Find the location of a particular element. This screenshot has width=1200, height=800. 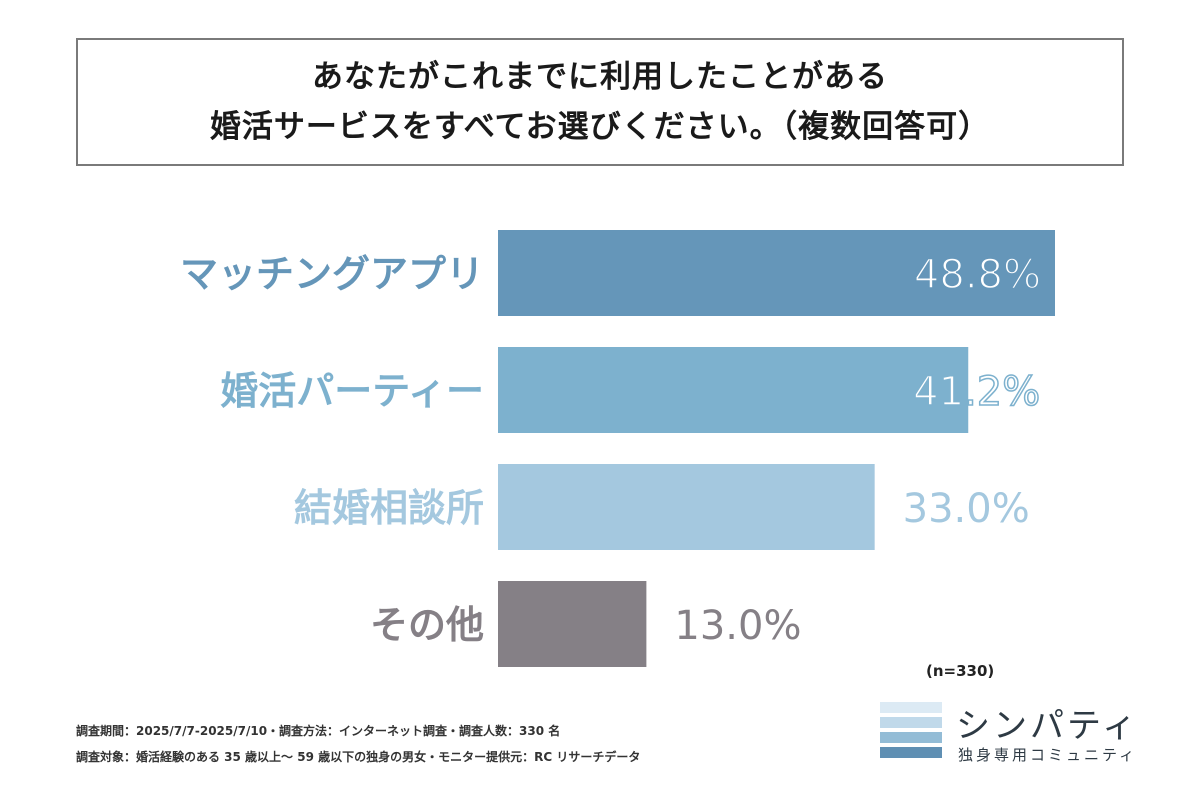

value-label: 48.8% is located at coordinates (977, 275).